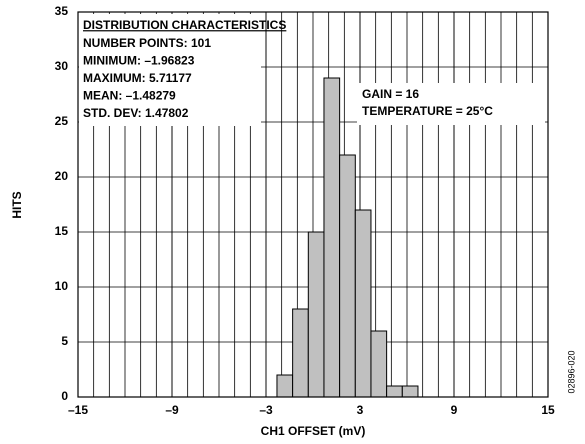 Image resolution: width=585 pixels, height=444 pixels. Describe the element at coordinates (64, 341) in the screenshot. I see `y-tick-label: 5` at that location.